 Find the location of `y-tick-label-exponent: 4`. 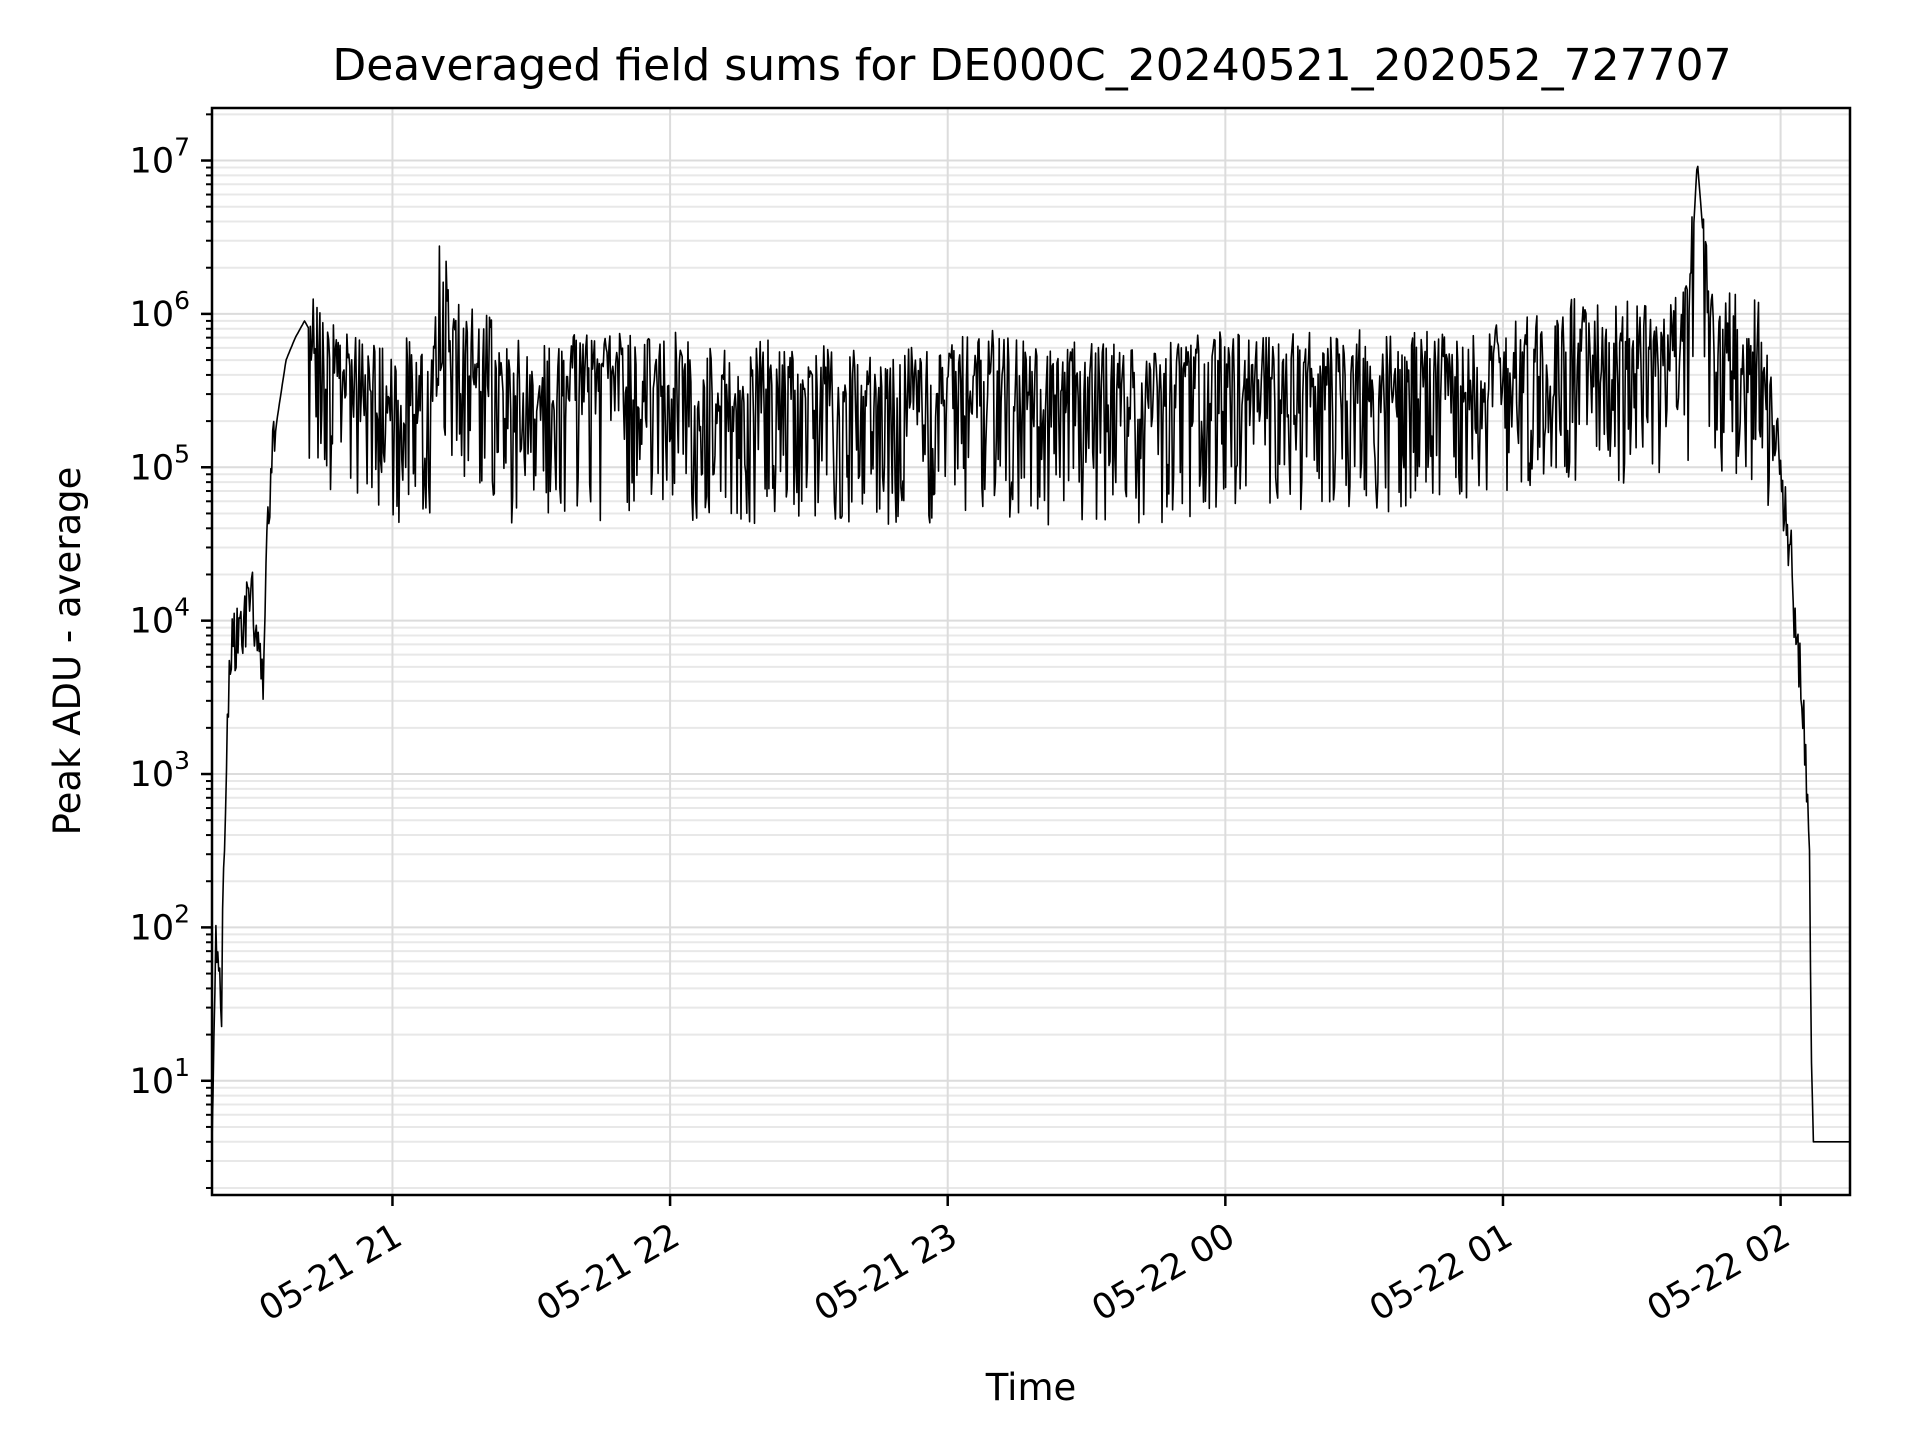

y-tick-label-exponent: 4 is located at coordinates (182, 607).